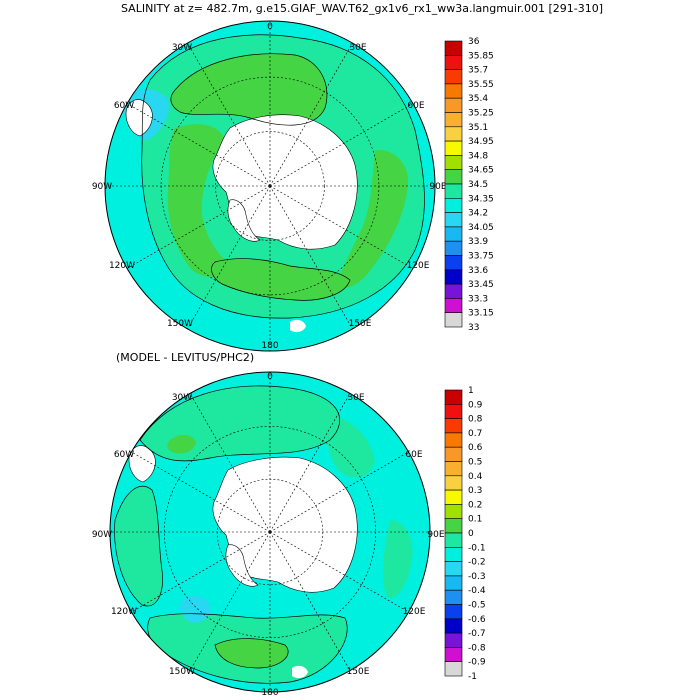 This screenshot has height=700, width=700. I want to click on colorbar-label: 0.9, so click(475, 405).